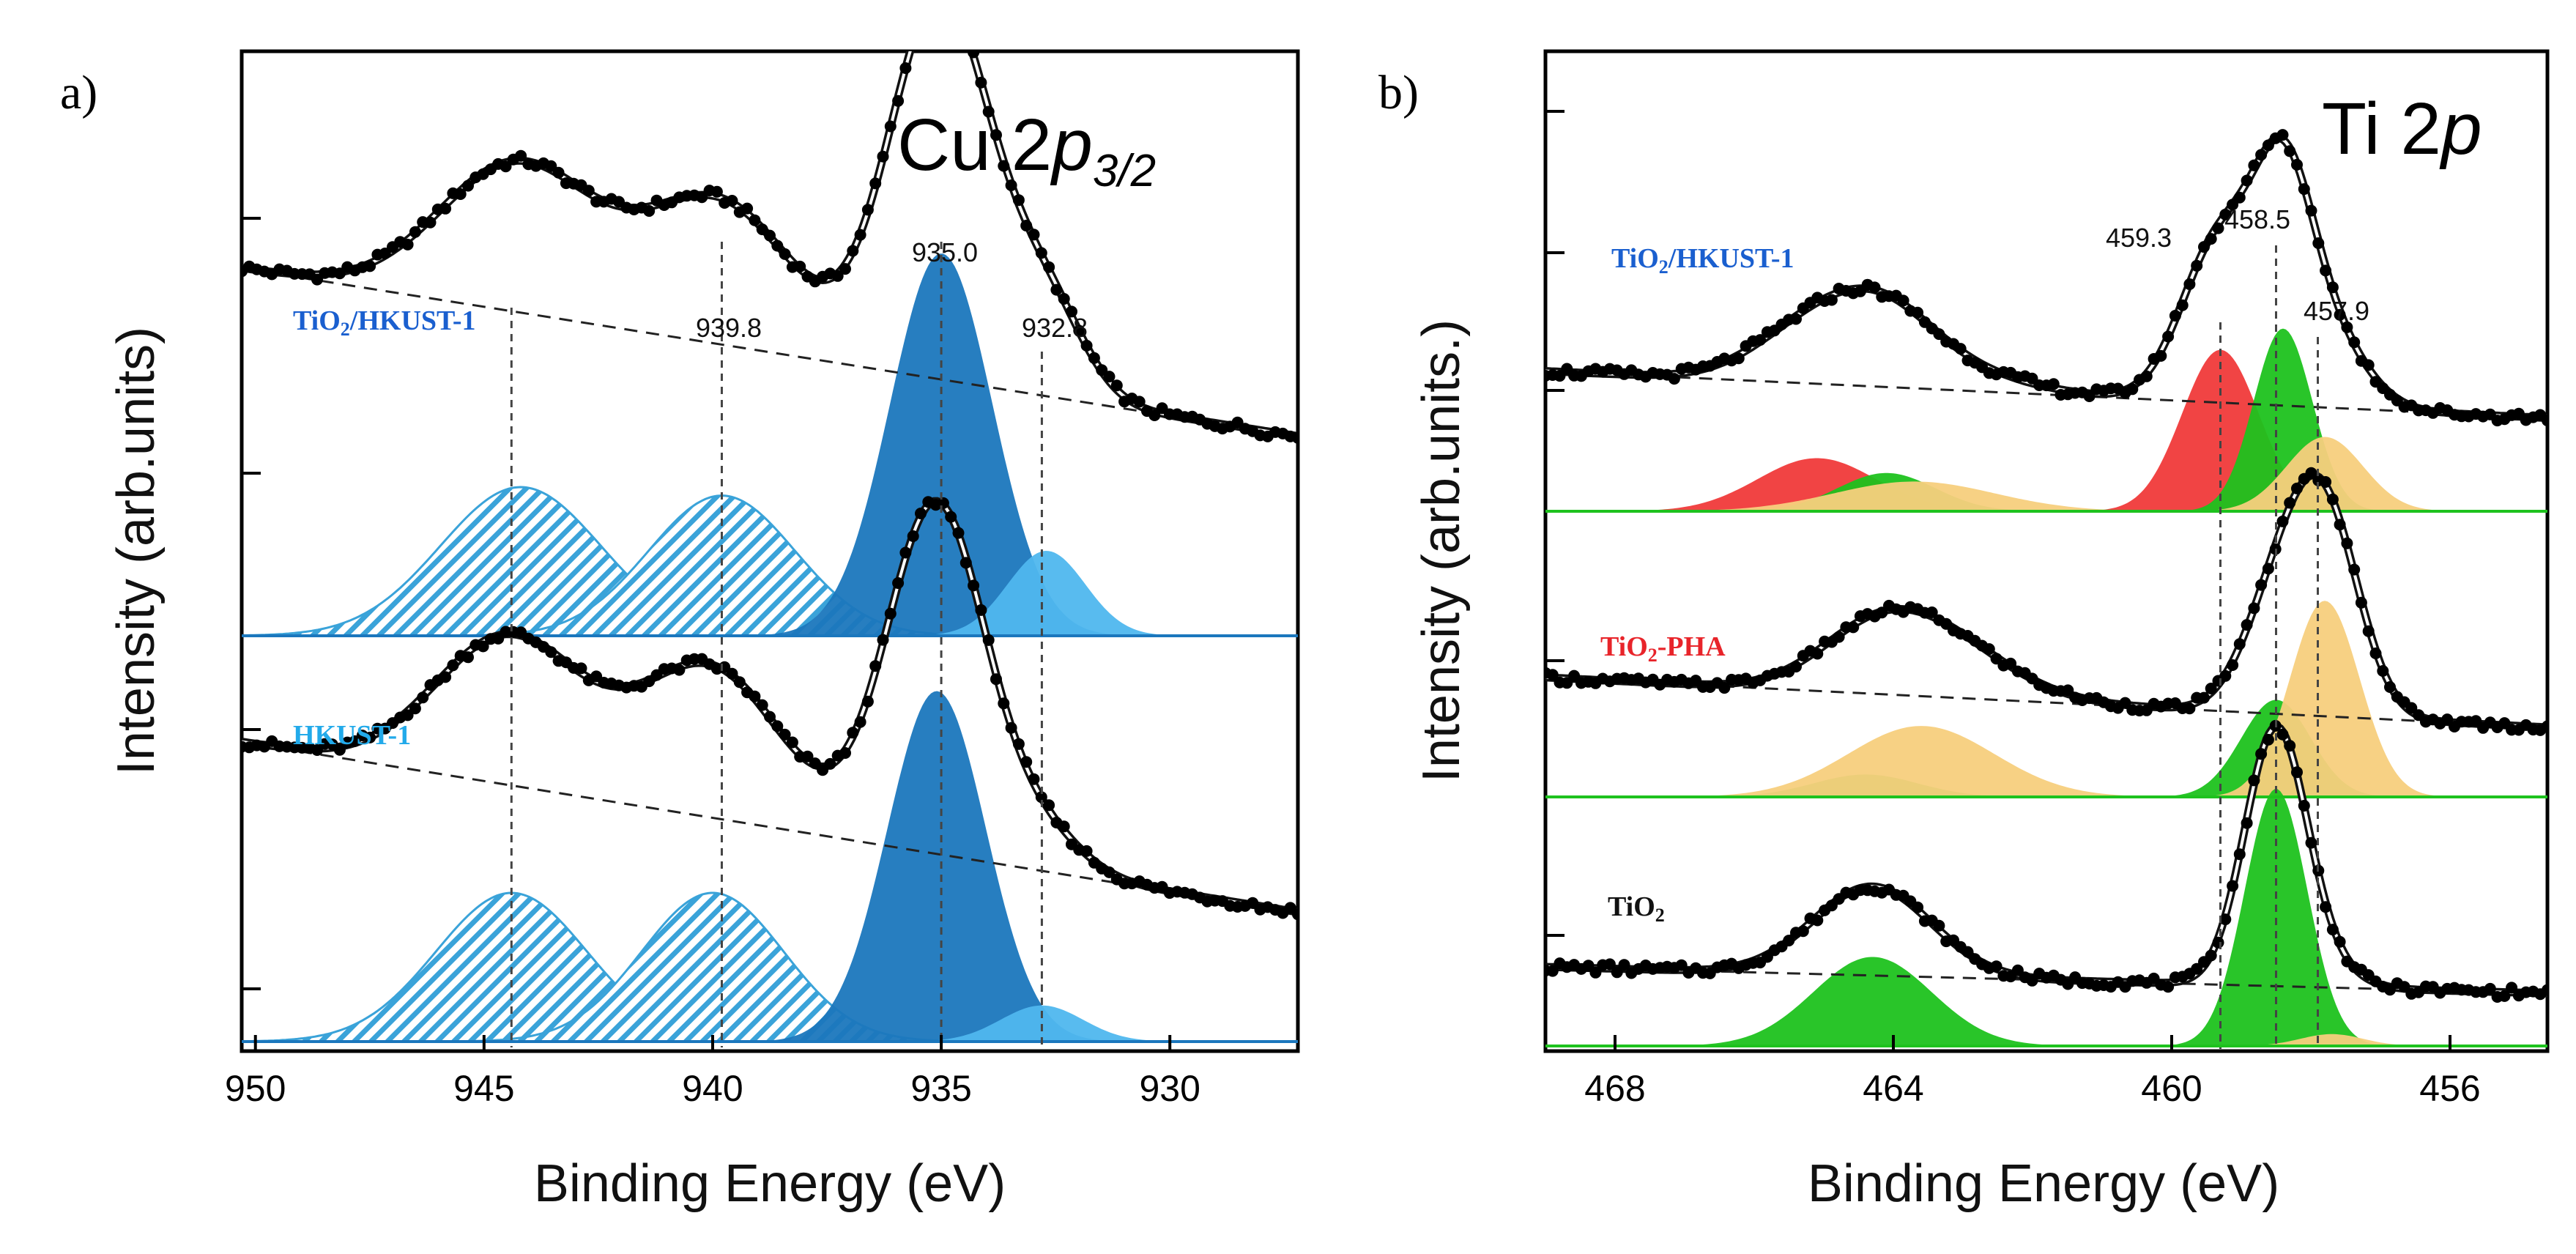 The height and width of the screenshot is (1254, 2576). I want to click on panel-b-spectrum-0-envelope-inner, so click(2046, 278).